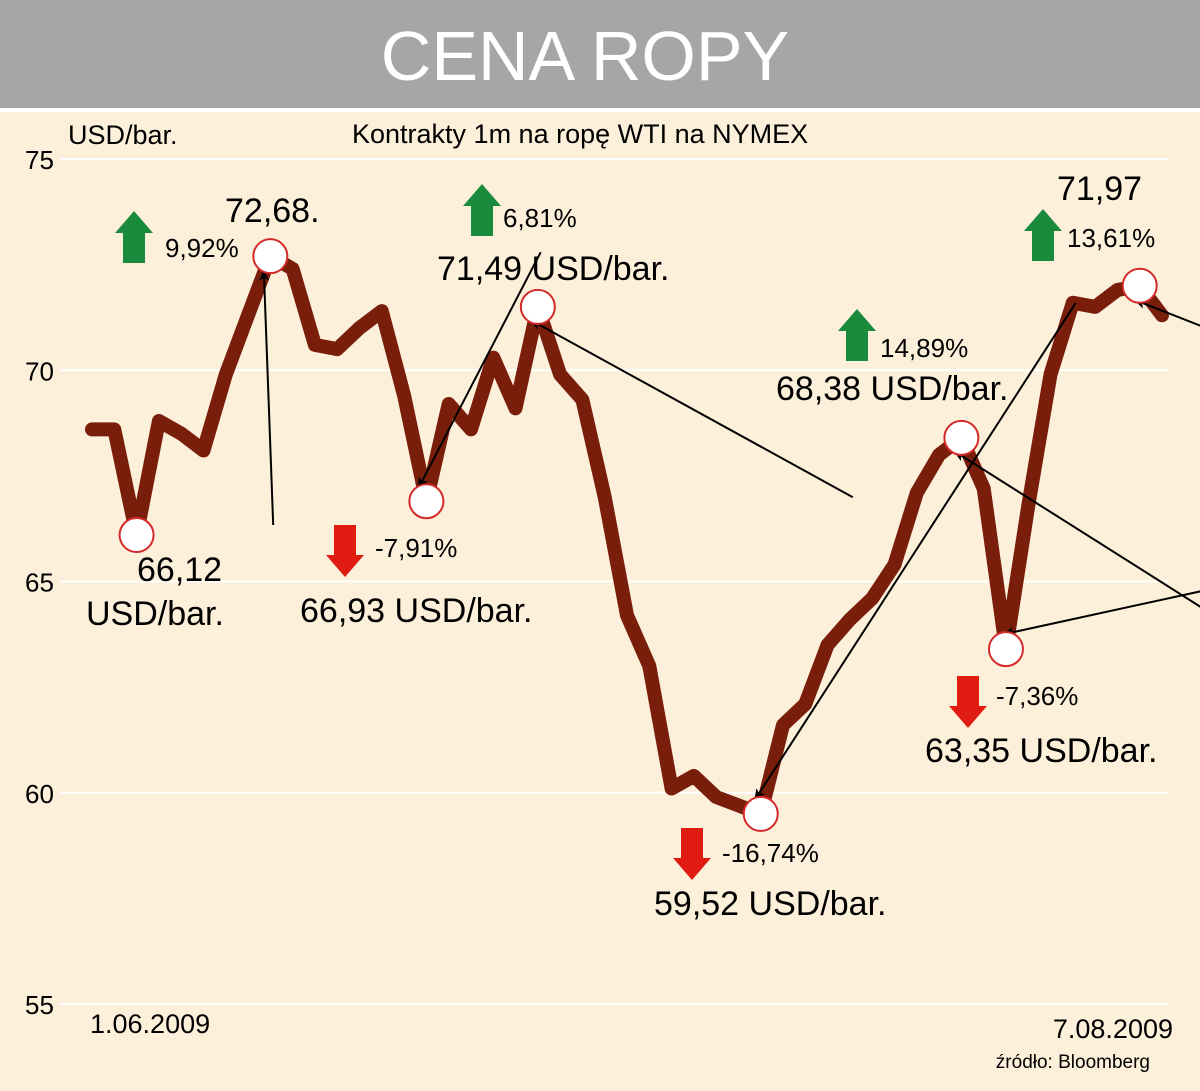 This screenshot has width=1200, height=1091. I want to click on annotation-value-label: 66,93 USD/bar., so click(416, 611).